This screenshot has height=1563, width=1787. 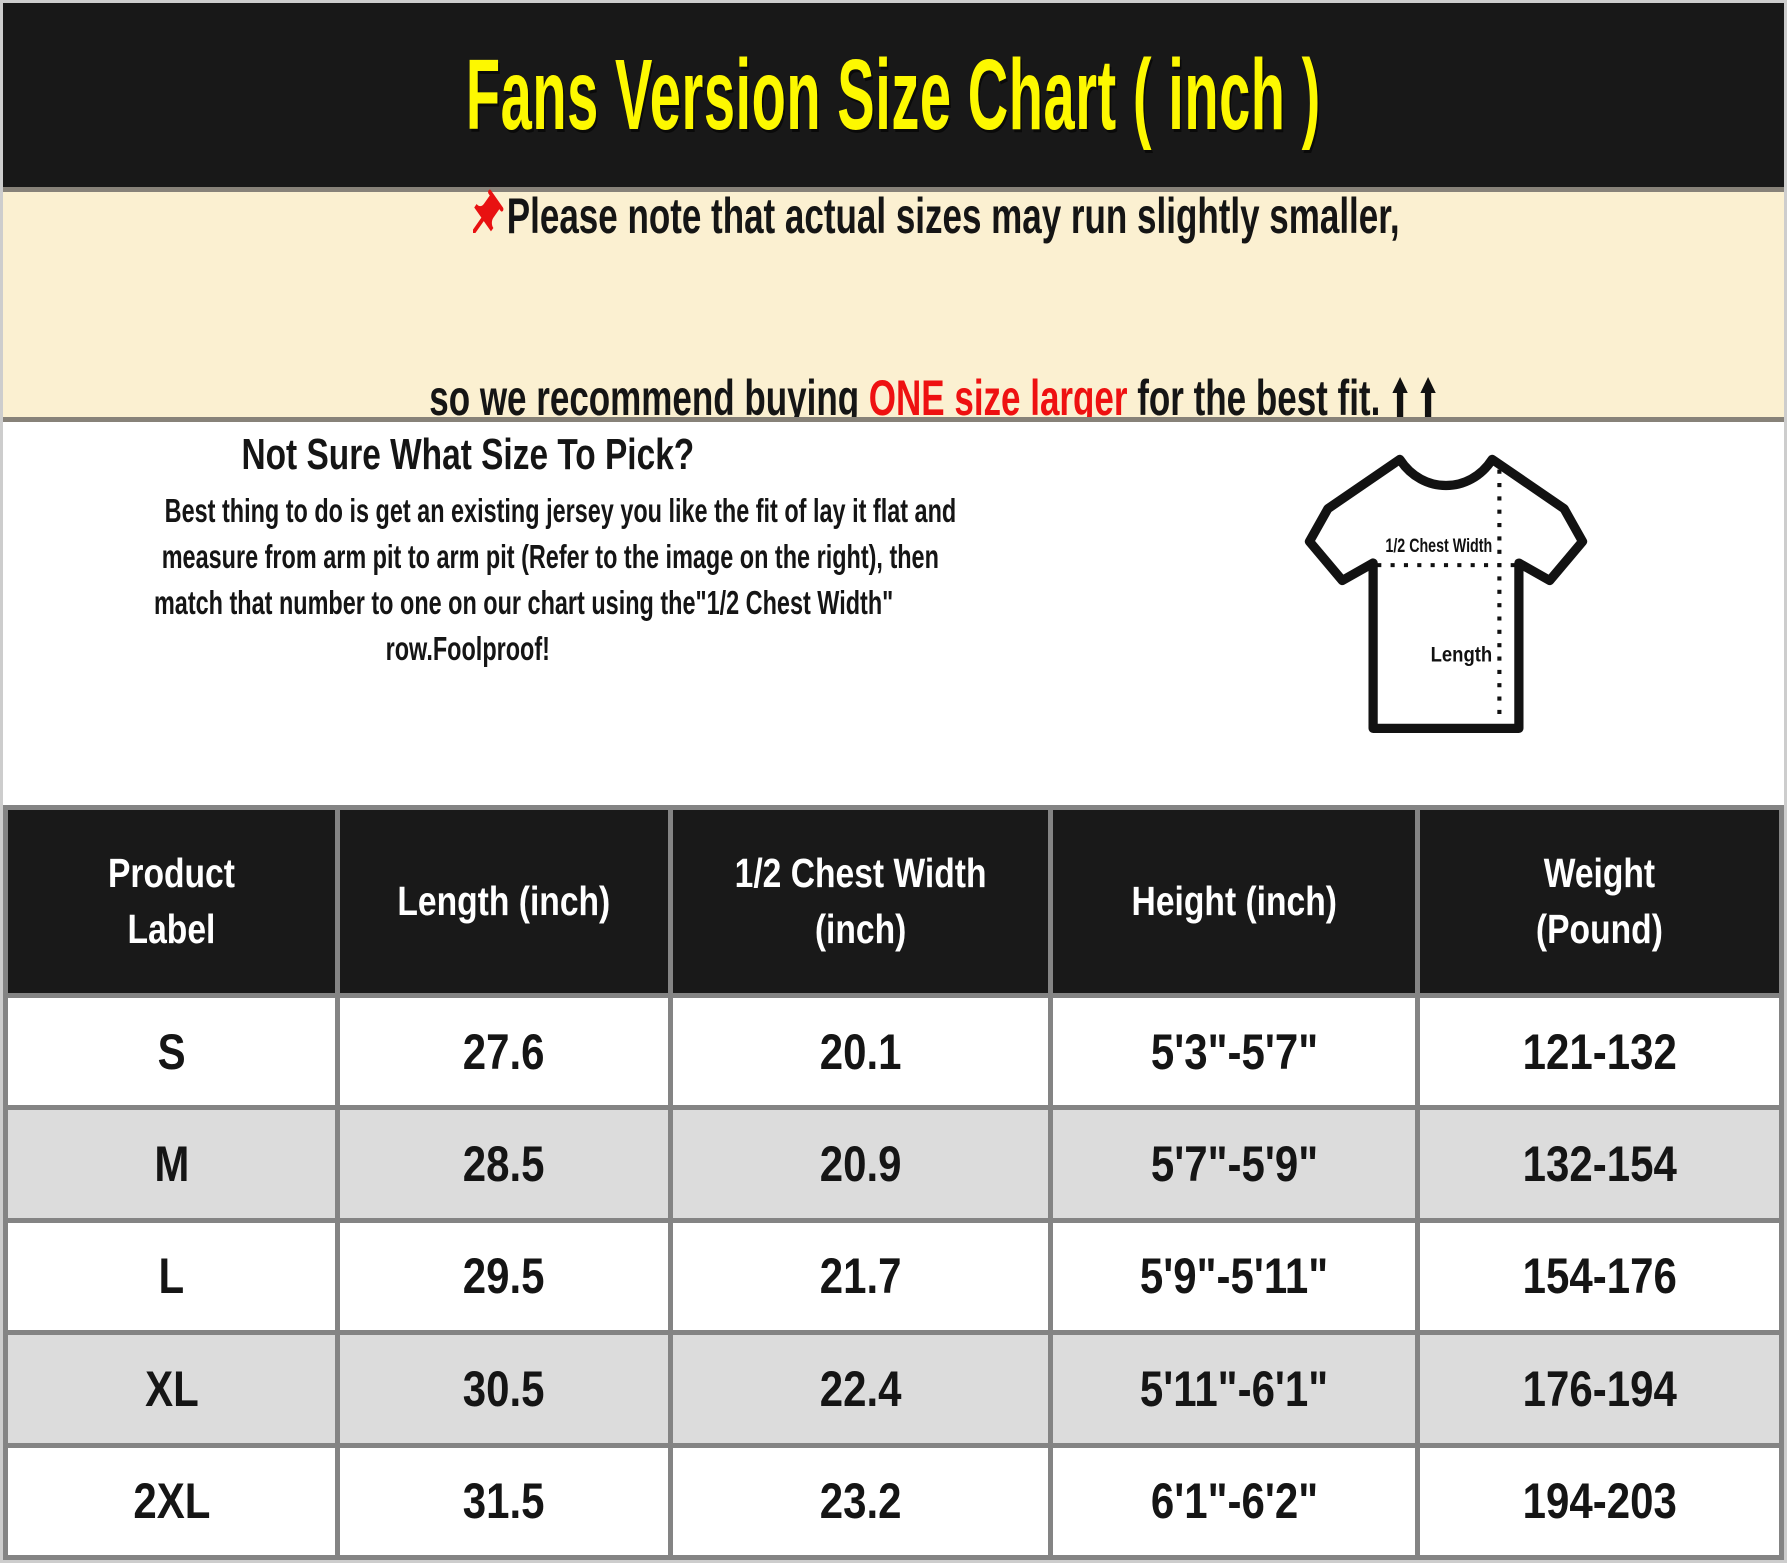 I want to click on cell-chest: 21.7, so click(x=860, y=1276).